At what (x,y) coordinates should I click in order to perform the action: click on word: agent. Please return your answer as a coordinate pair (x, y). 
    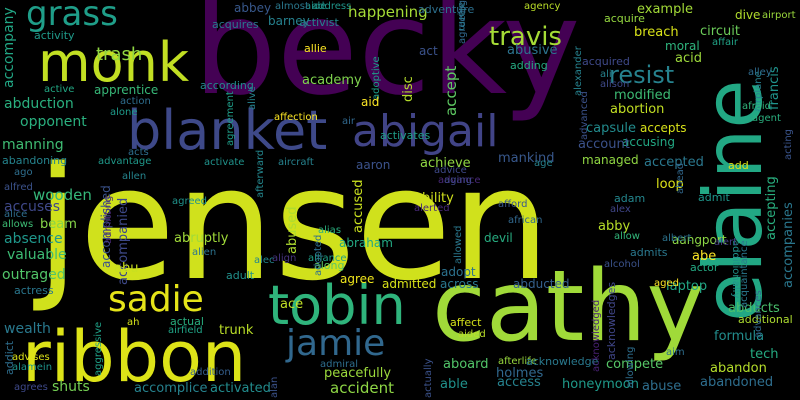
    Looking at the image, I should click on (766, 118).